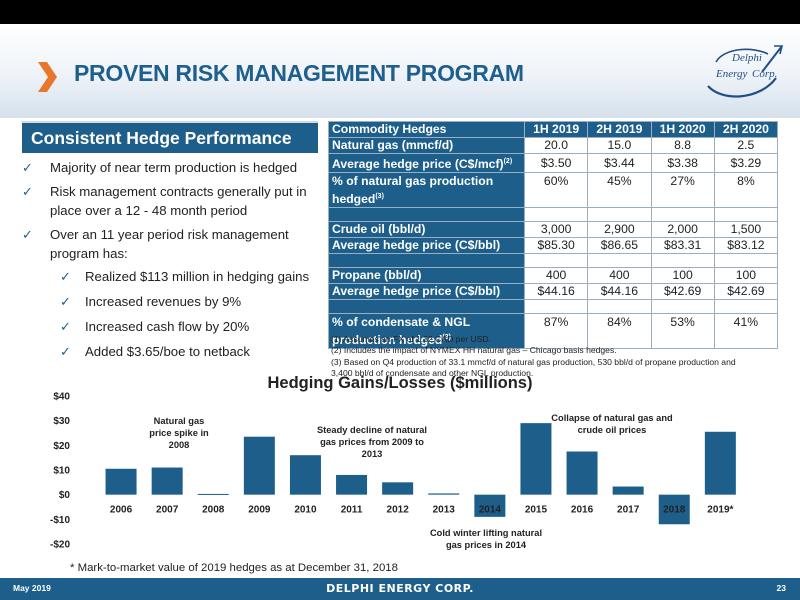 This screenshot has height=600, width=800. Describe the element at coordinates (61, 421) in the screenshot. I see `y-tick-label: $30` at that location.